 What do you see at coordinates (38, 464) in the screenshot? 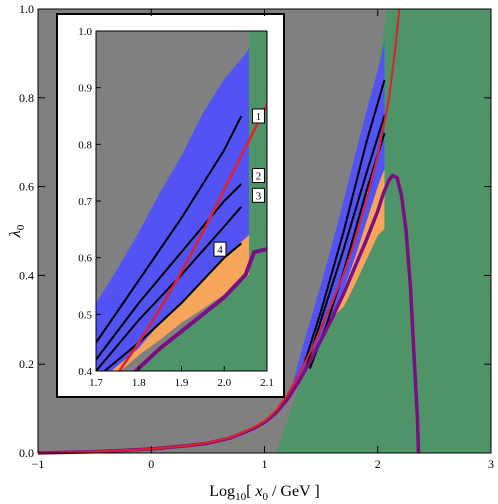
I see `x-tick-label: −1` at bounding box center [38, 464].